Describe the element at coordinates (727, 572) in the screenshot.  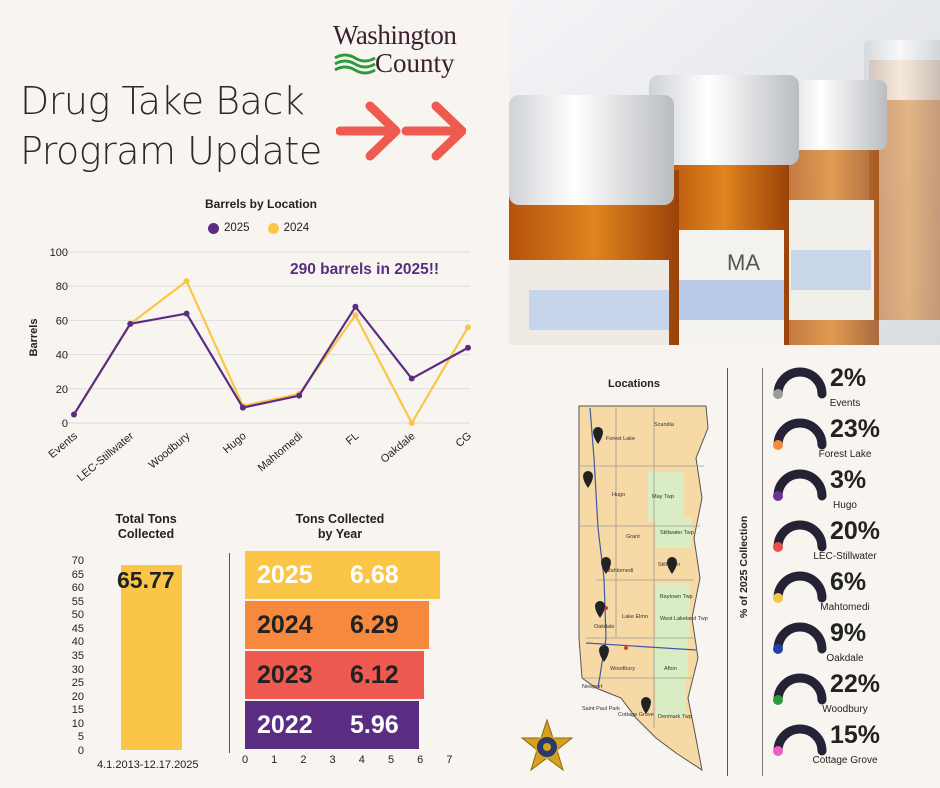
I see `map-divider` at that location.